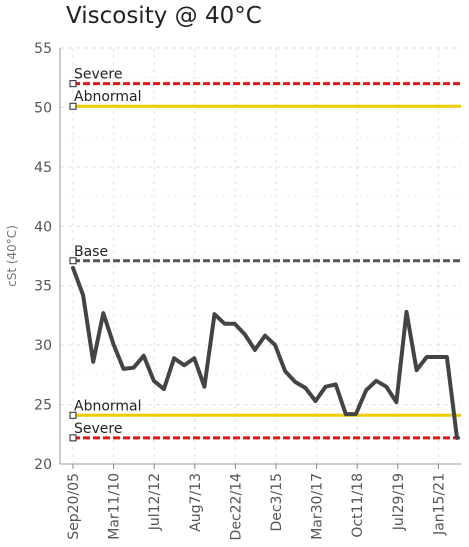 This screenshot has height=547, width=469. Describe the element at coordinates (318, 506) in the screenshot. I see `x-tick-label: Mar30/17` at that location.